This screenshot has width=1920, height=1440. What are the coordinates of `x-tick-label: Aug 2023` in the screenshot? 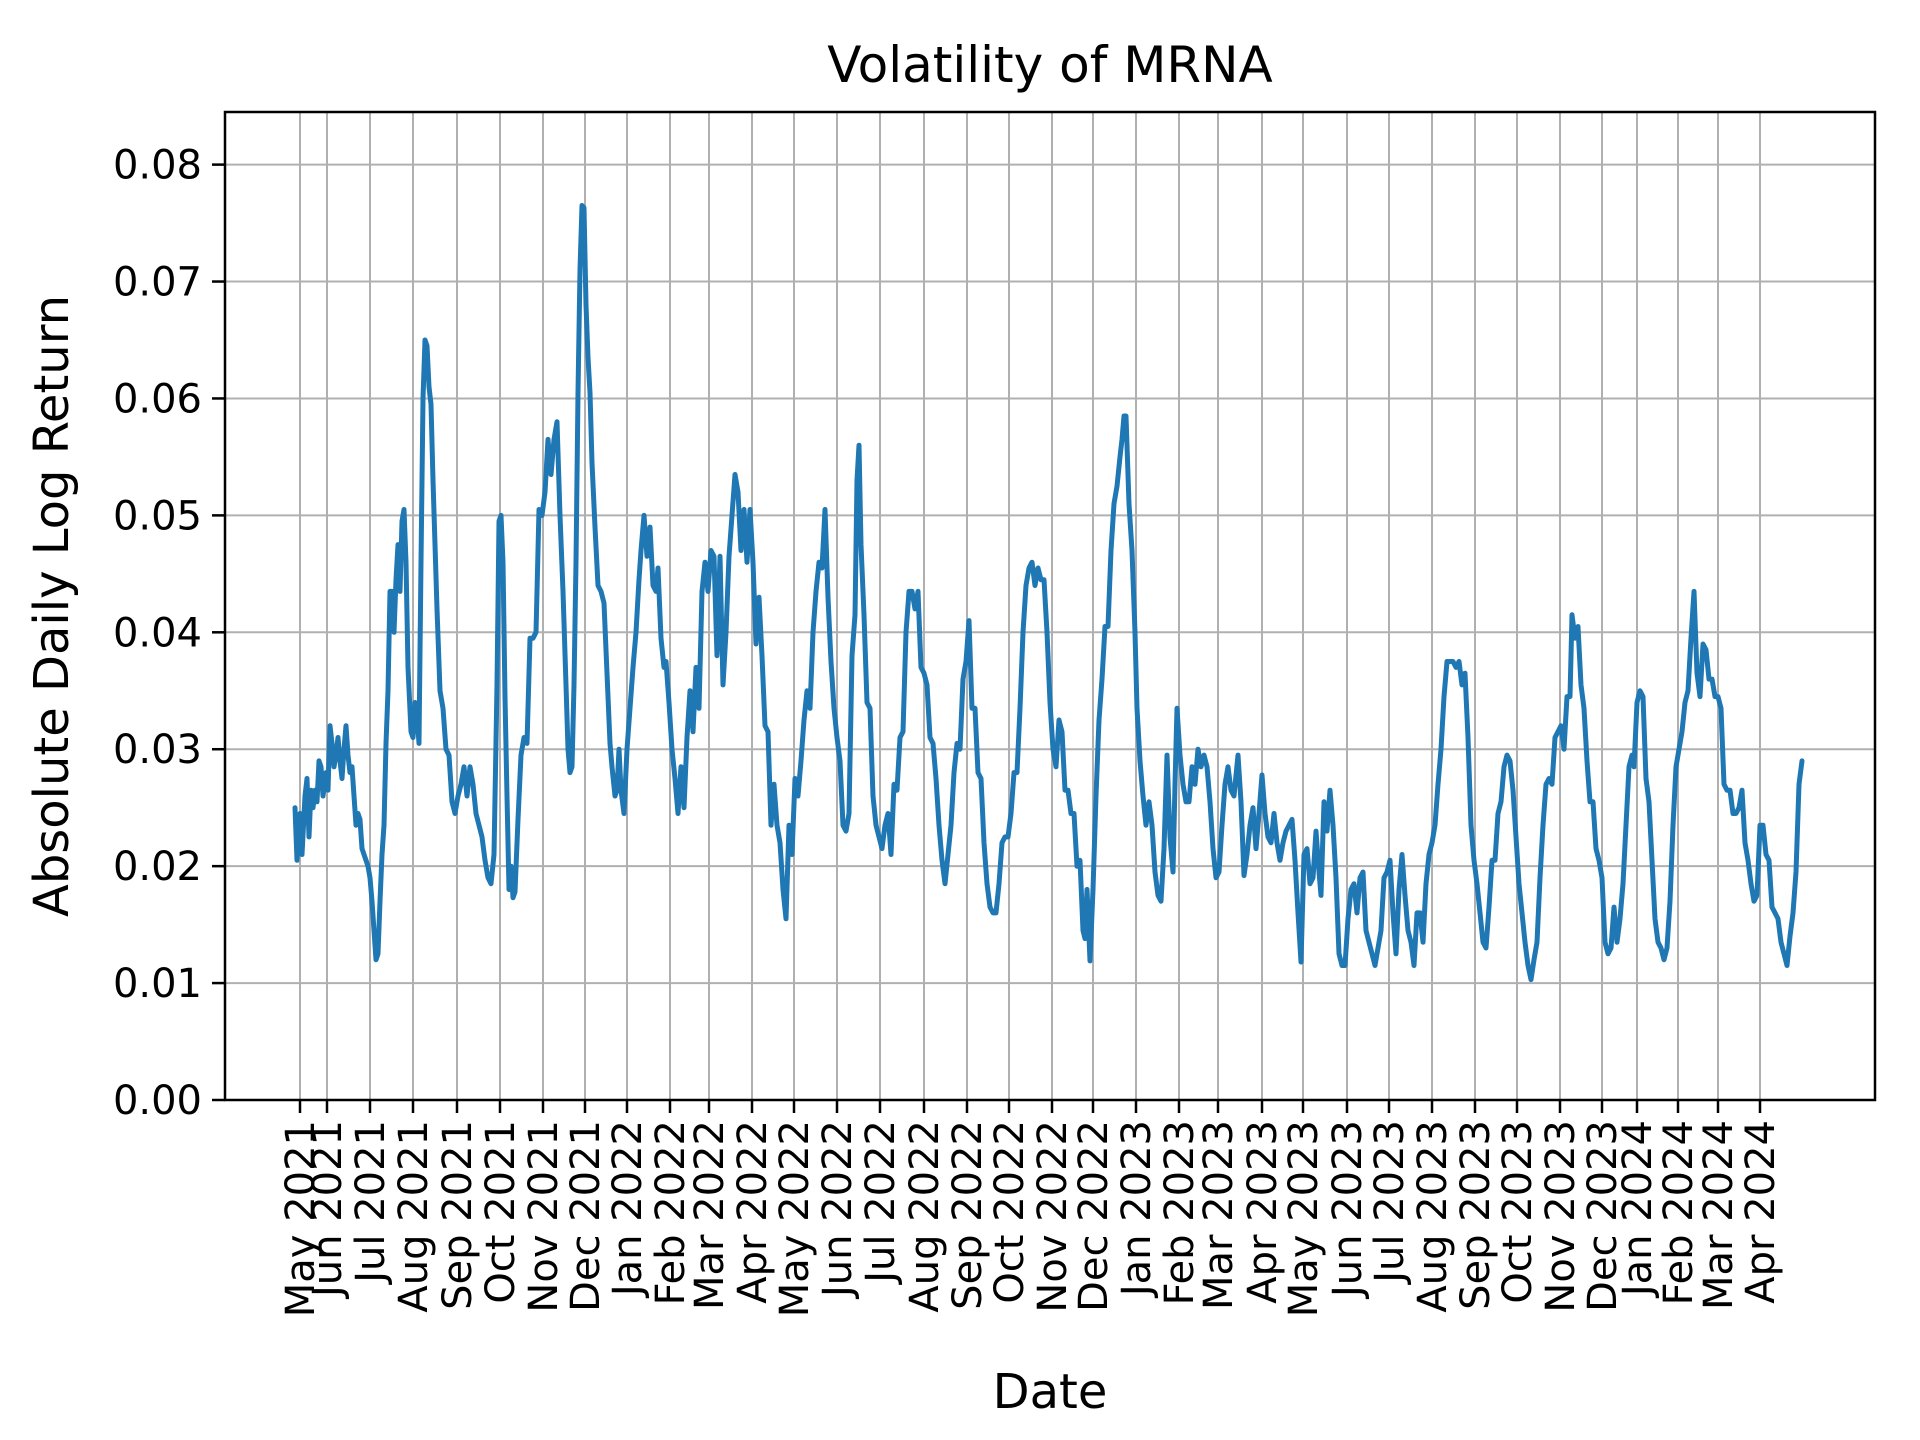 It's located at (1433, 1216).